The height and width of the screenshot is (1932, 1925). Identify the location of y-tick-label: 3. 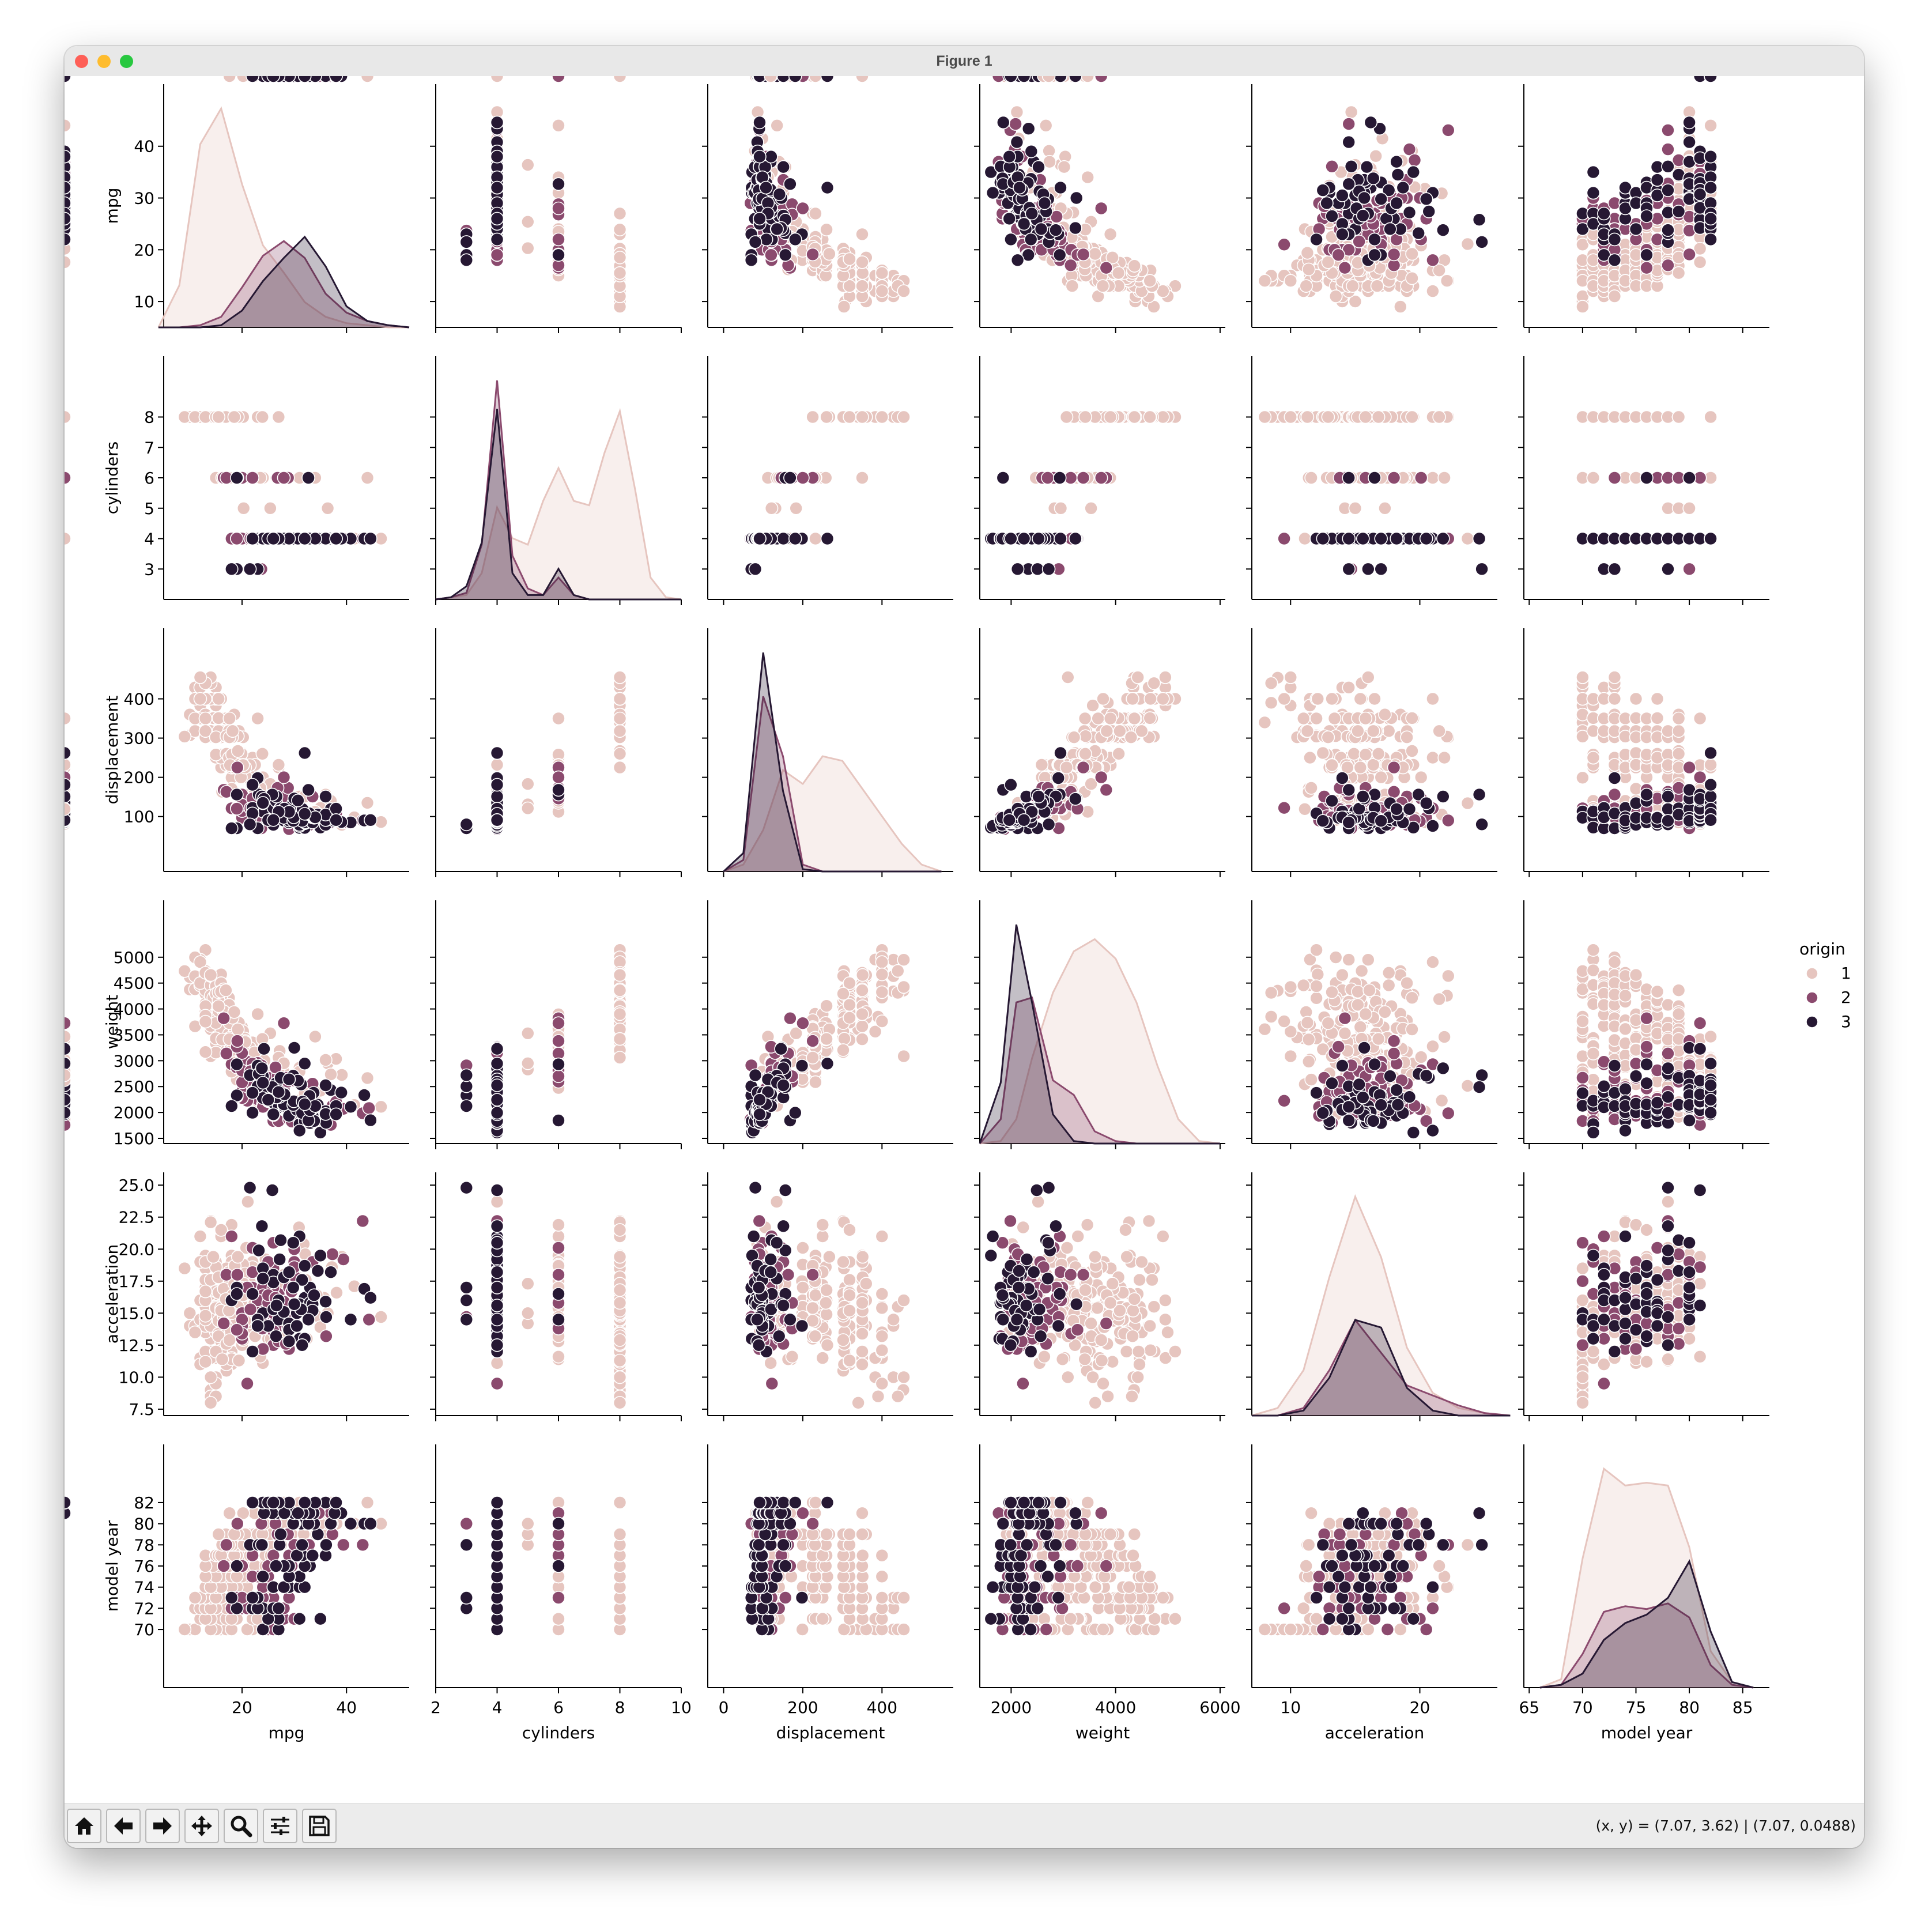
(149, 570).